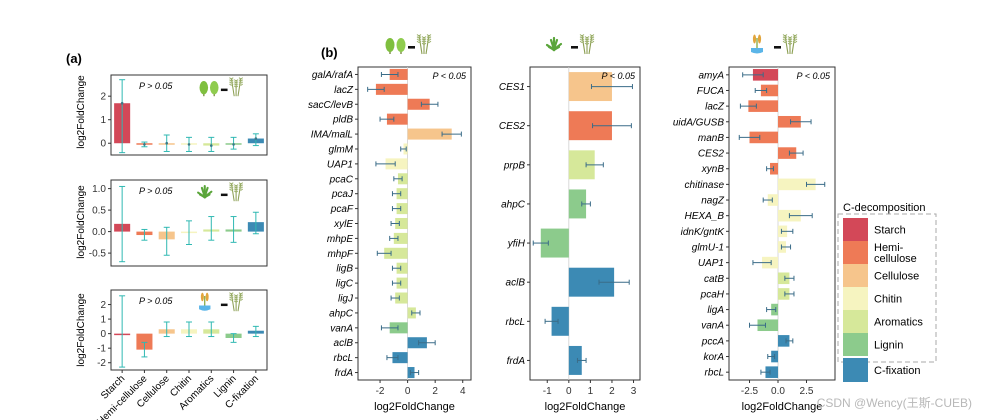  I want to click on x-tick-label: 2, so click(435, 391).